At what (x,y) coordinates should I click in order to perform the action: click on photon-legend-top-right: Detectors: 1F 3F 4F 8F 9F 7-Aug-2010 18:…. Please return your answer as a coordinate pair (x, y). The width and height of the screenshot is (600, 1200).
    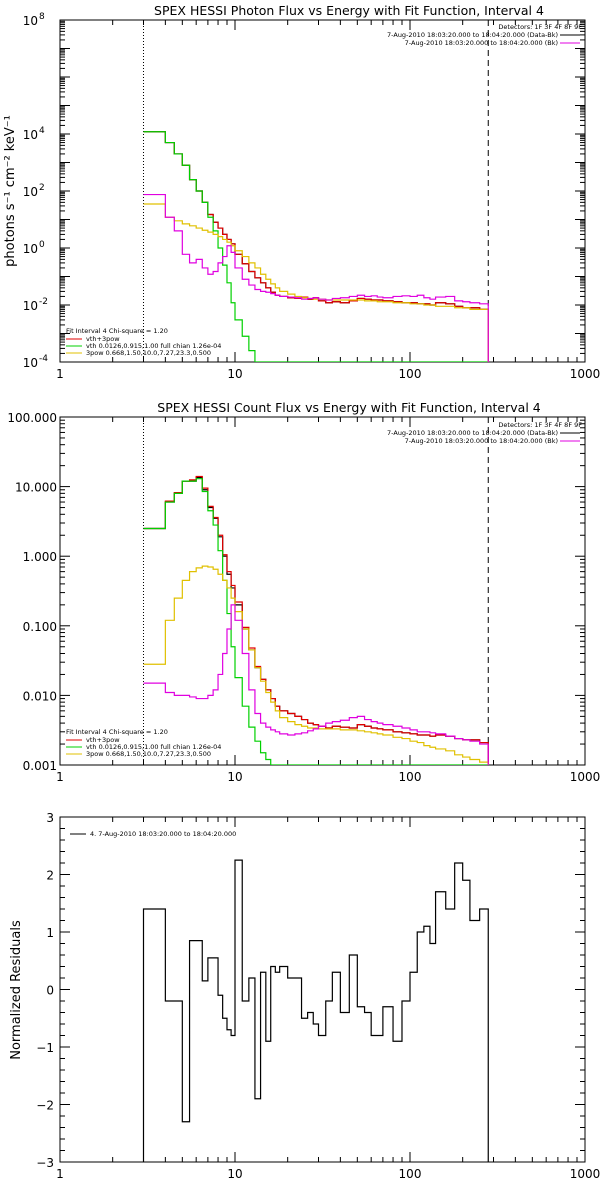
    Looking at the image, I should click on (484, 35).